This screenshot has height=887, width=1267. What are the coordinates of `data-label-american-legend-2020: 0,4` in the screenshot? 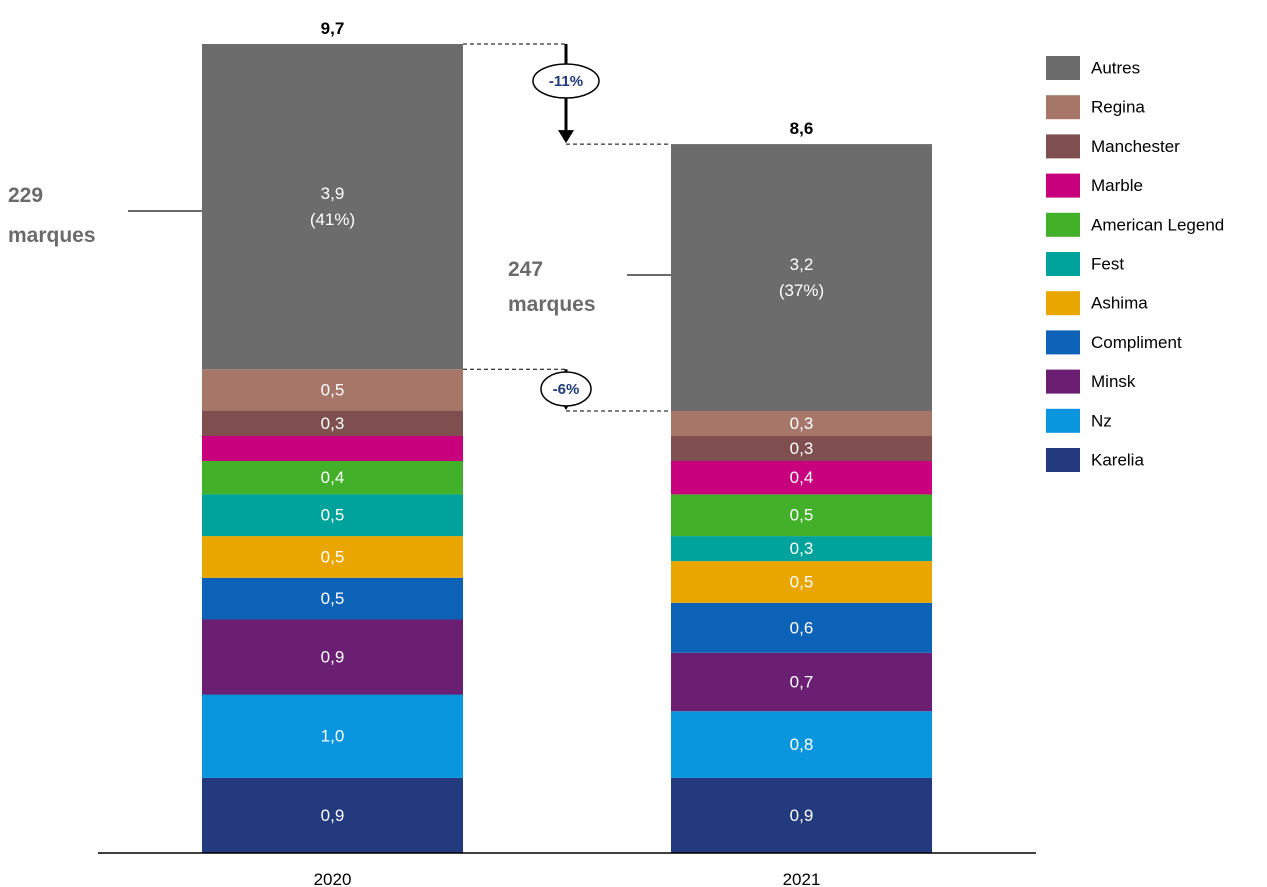 It's located at (333, 477).